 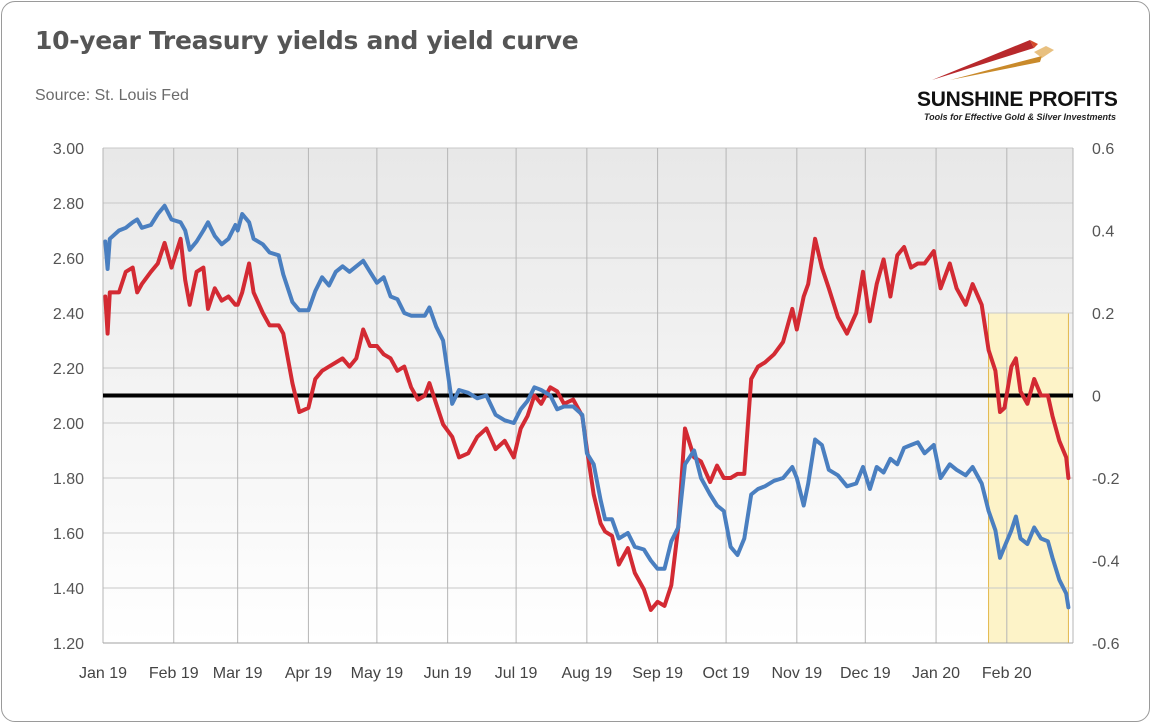 I want to click on logo-rays-icon, so click(x=993, y=60).